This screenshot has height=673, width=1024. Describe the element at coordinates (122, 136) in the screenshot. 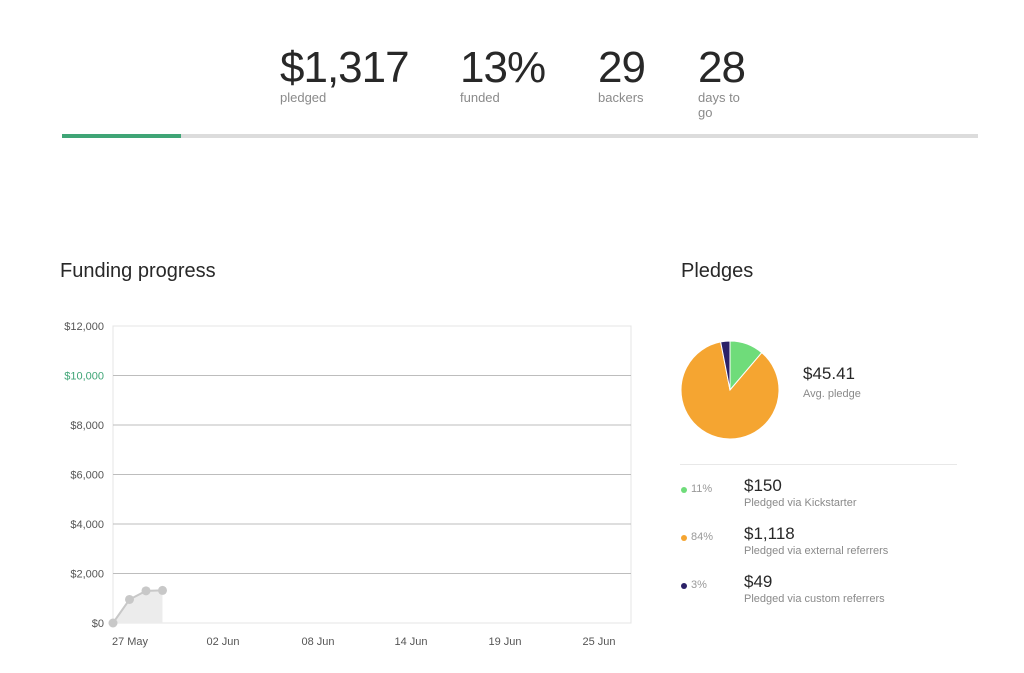

I see `funding-progress-fill` at that location.